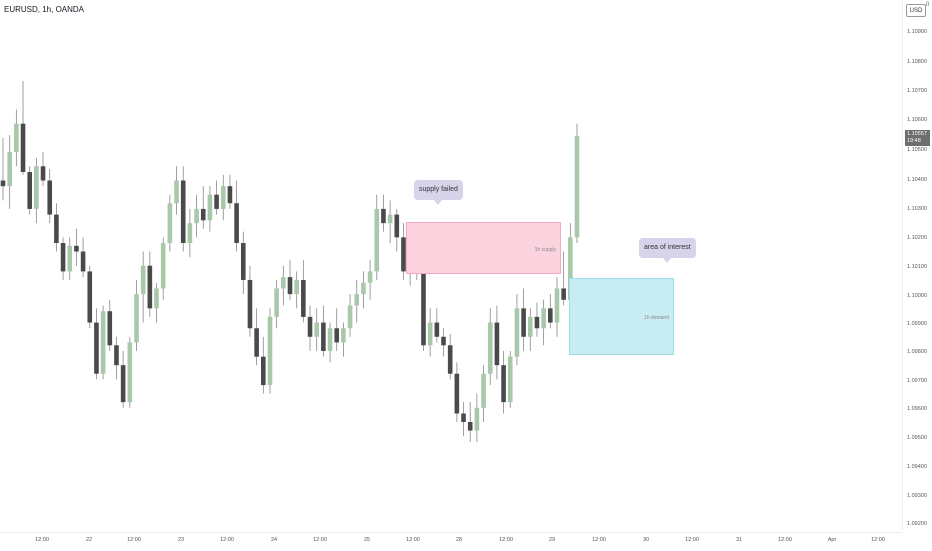 Image resolution: width=932 pixels, height=551 pixels. What do you see at coordinates (483, 248) in the screenshot?
I see `supply-zone: 1h supply` at bounding box center [483, 248].